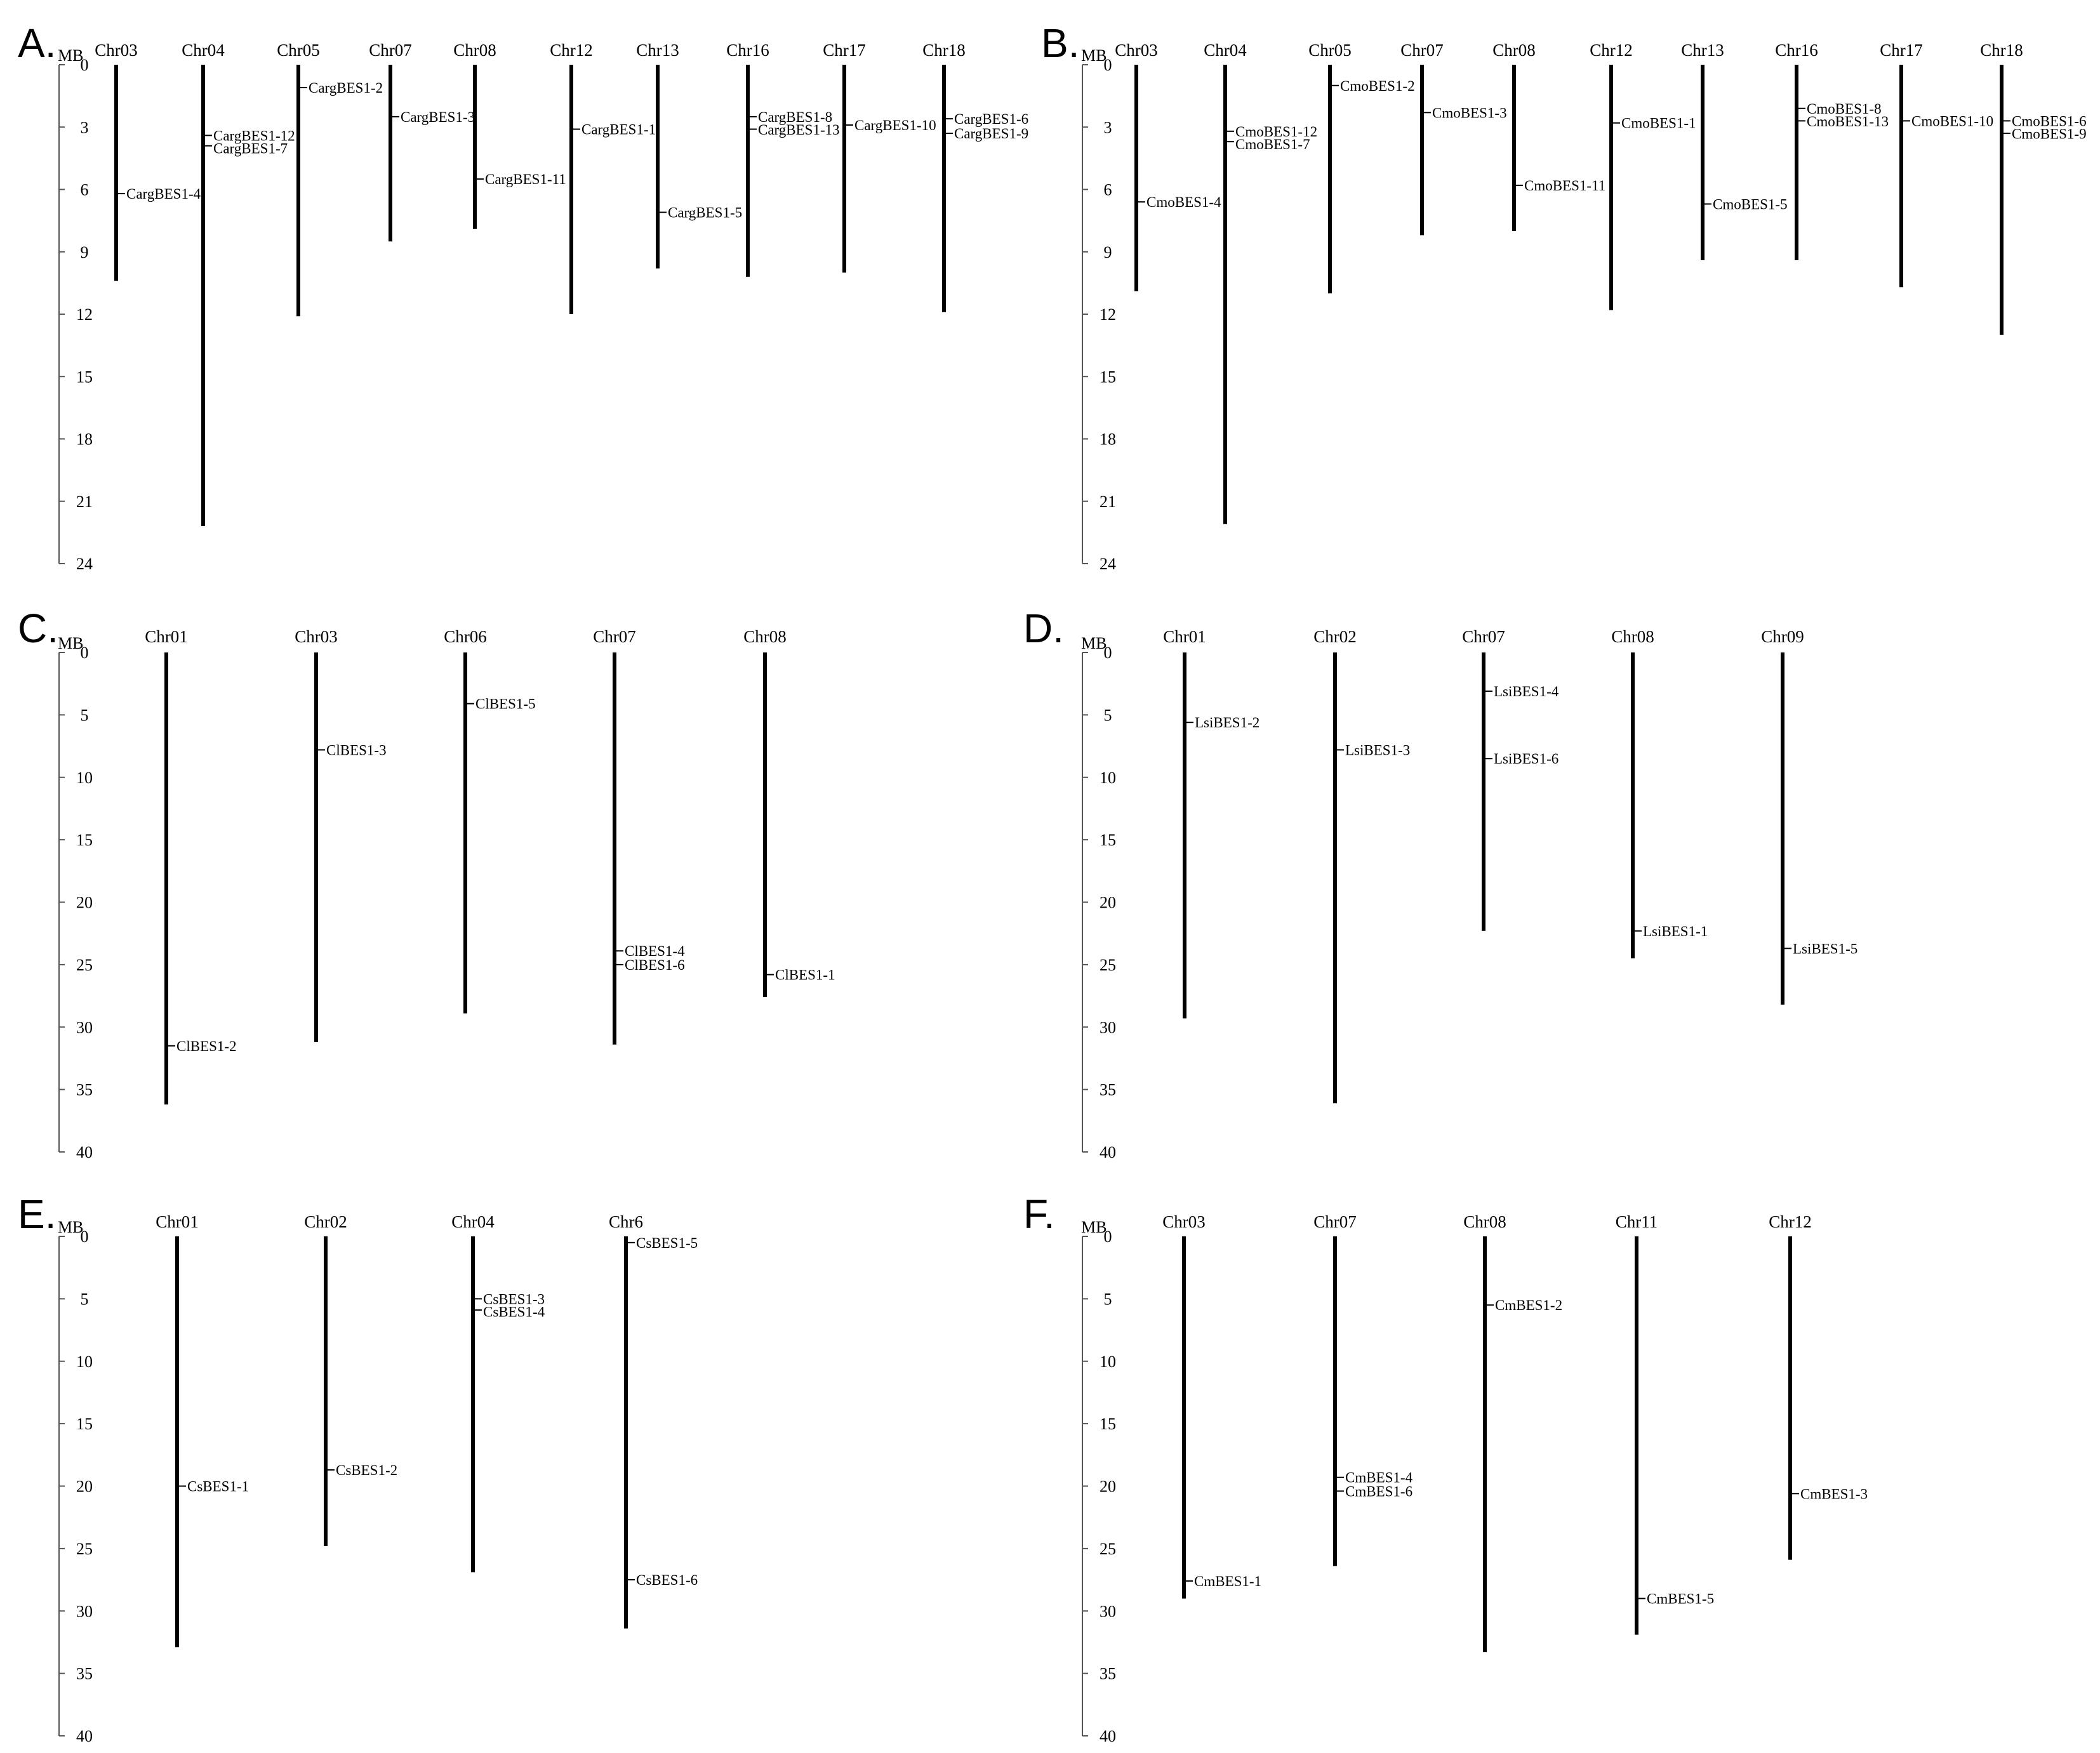  What do you see at coordinates (1039, 1214) in the screenshot?
I see `panel-label: F.` at bounding box center [1039, 1214].